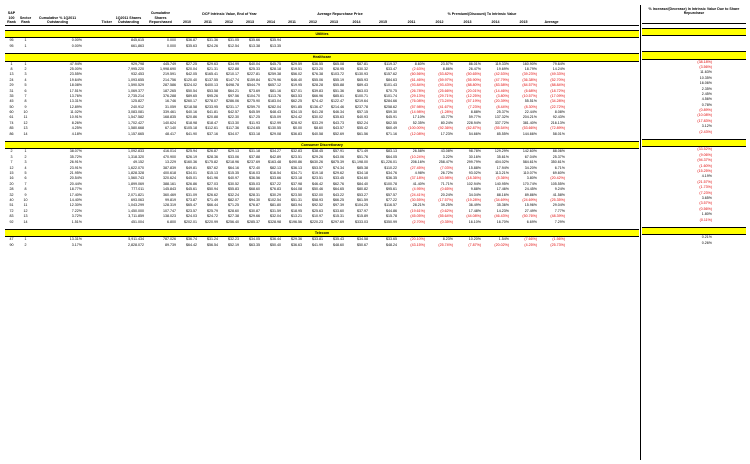  Describe the element at coordinates (296, 68) in the screenshot. I see `cell-avg-2011: $19.51` at that location.